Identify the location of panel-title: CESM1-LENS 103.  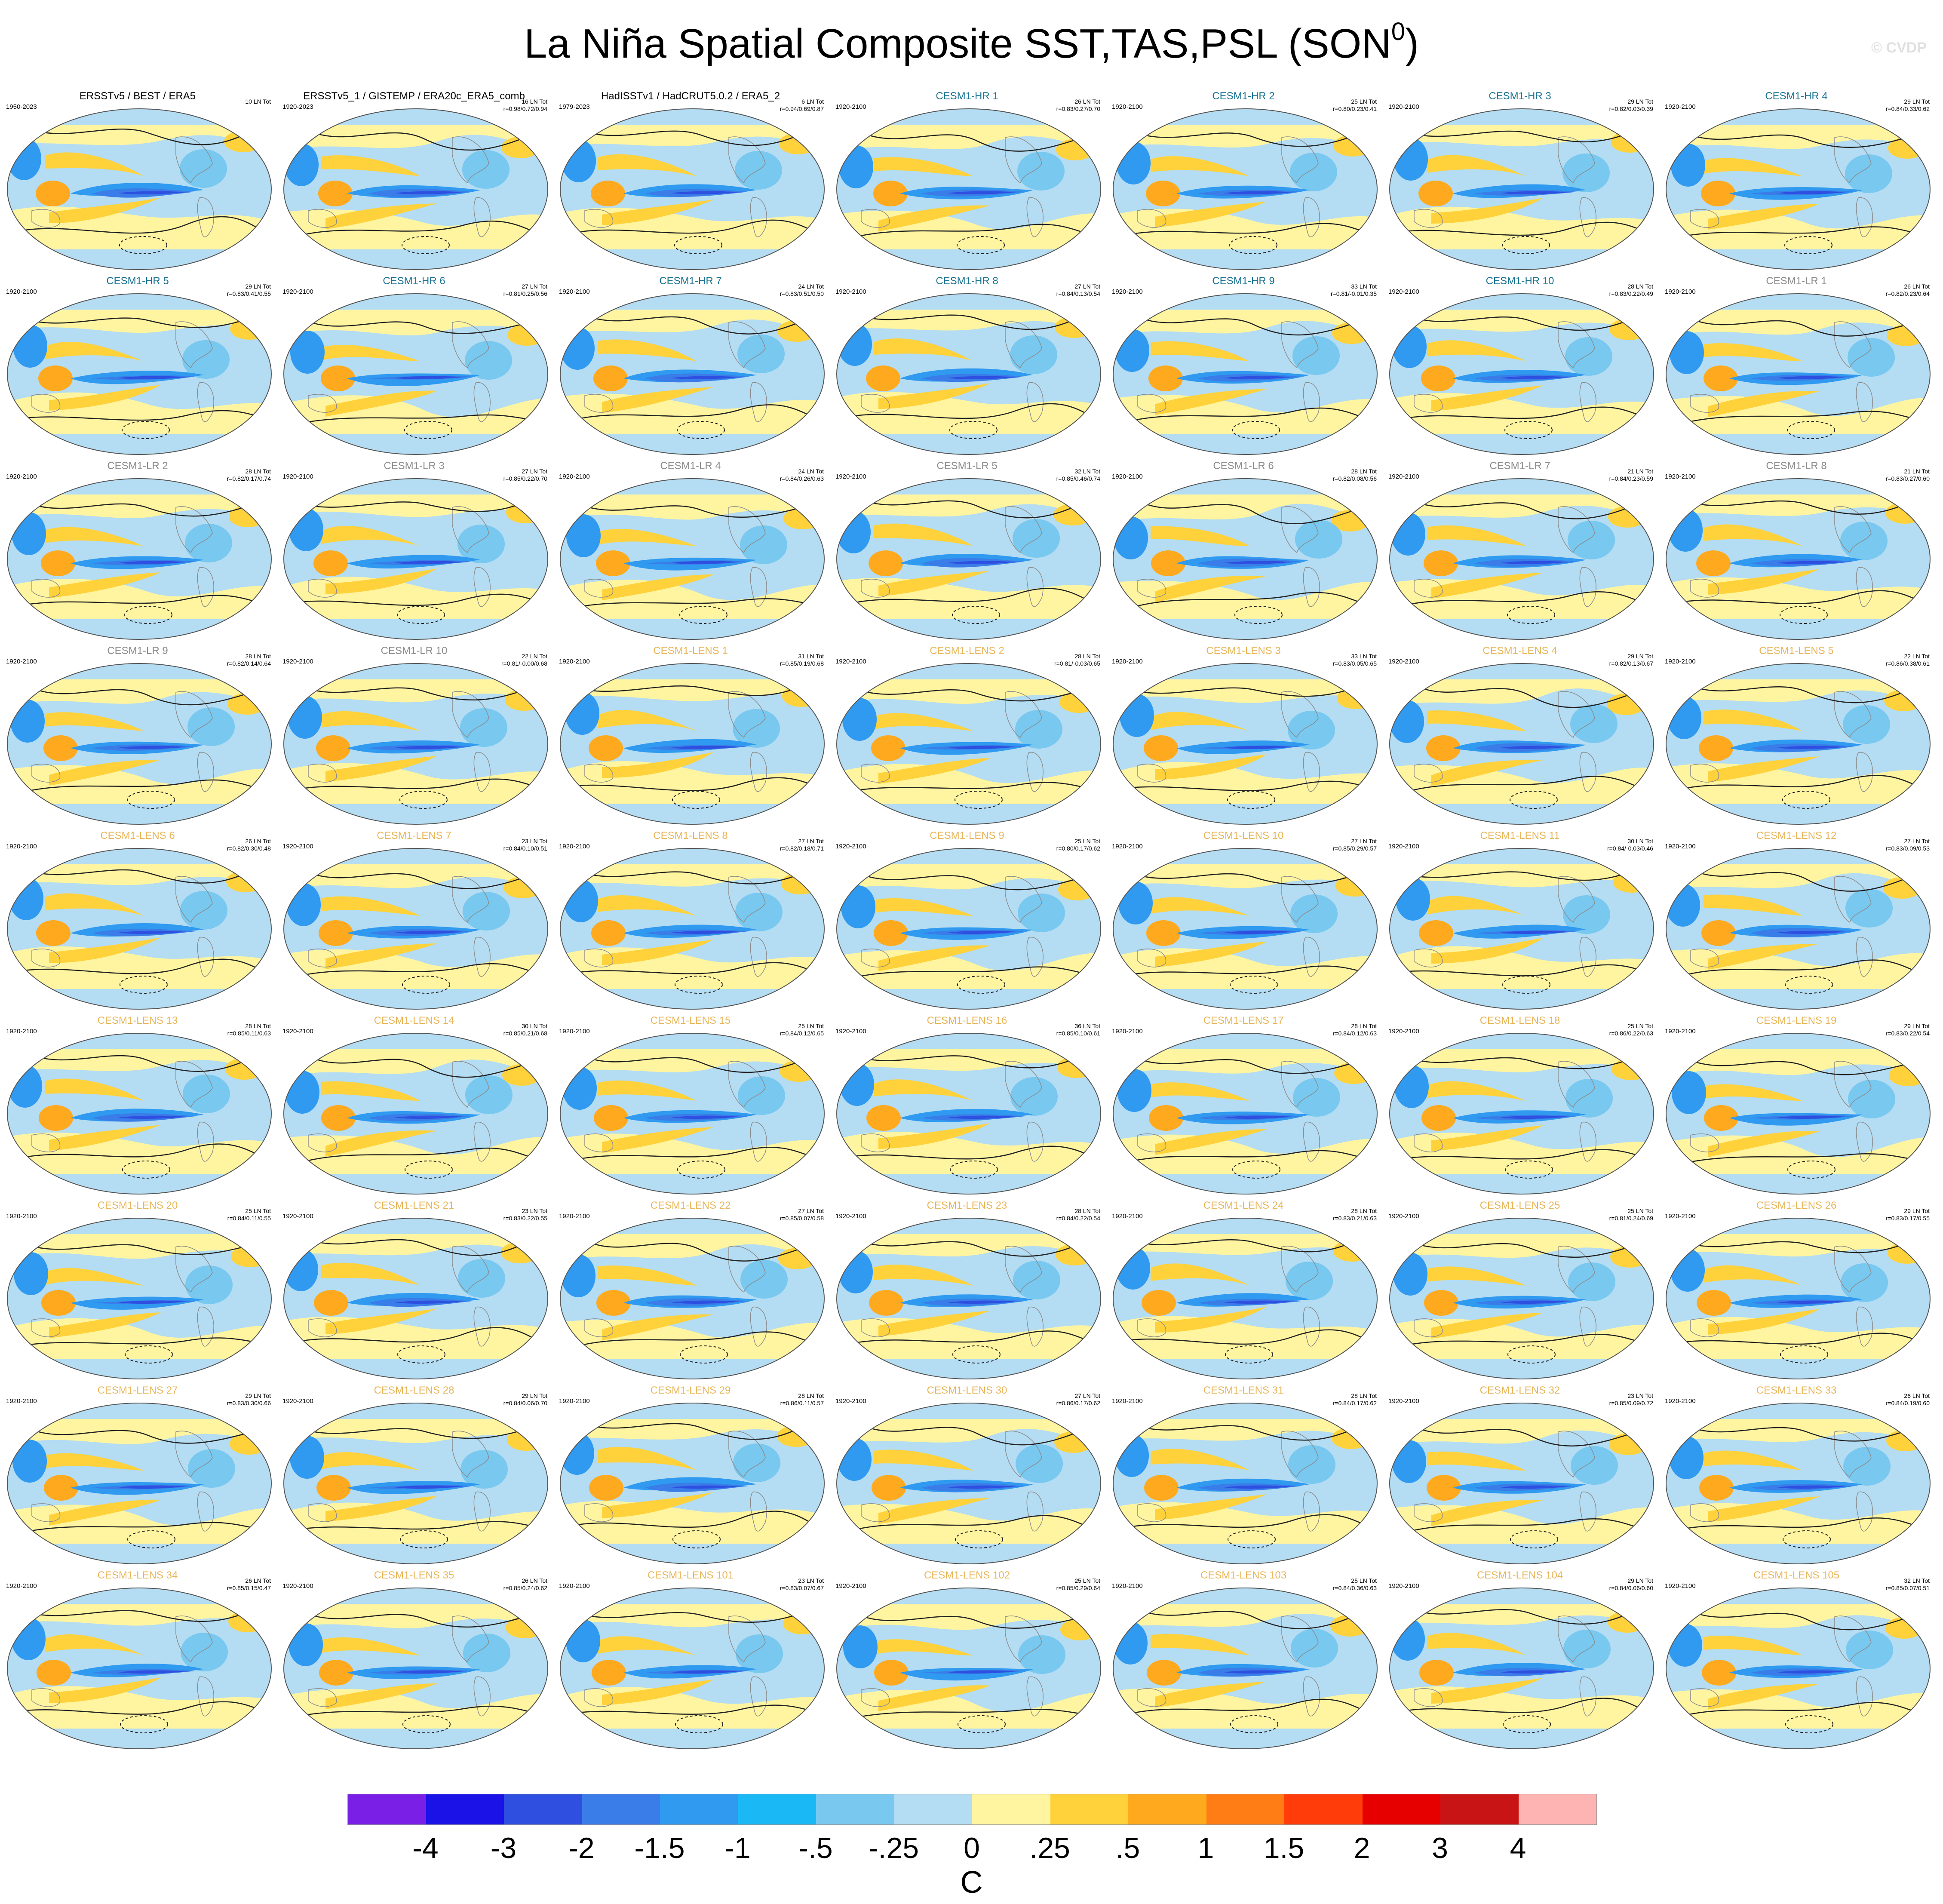
(1243, 1575).